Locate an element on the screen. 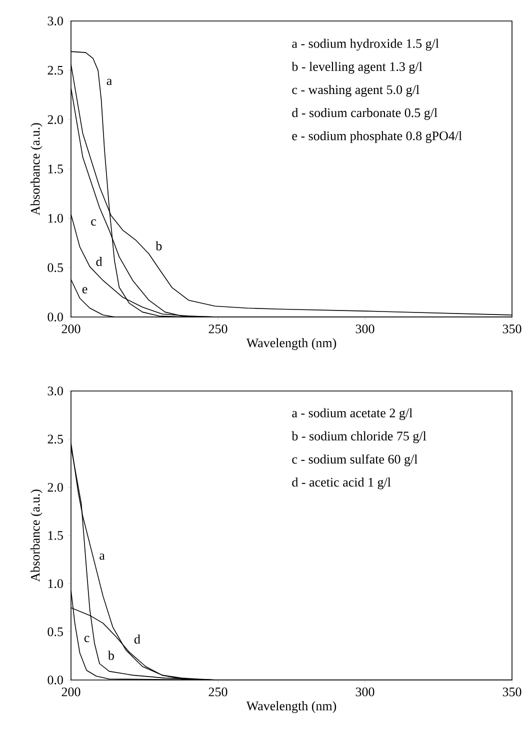 The width and height of the screenshot is (530, 737). annotation: c - sodium sulfate 60 g/l is located at coordinates (355, 460).